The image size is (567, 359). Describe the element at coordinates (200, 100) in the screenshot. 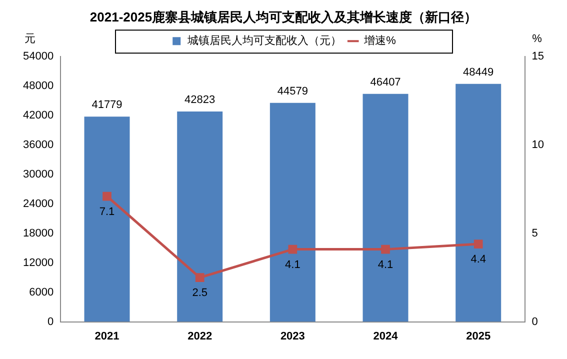

I see `data-label: 42823` at that location.